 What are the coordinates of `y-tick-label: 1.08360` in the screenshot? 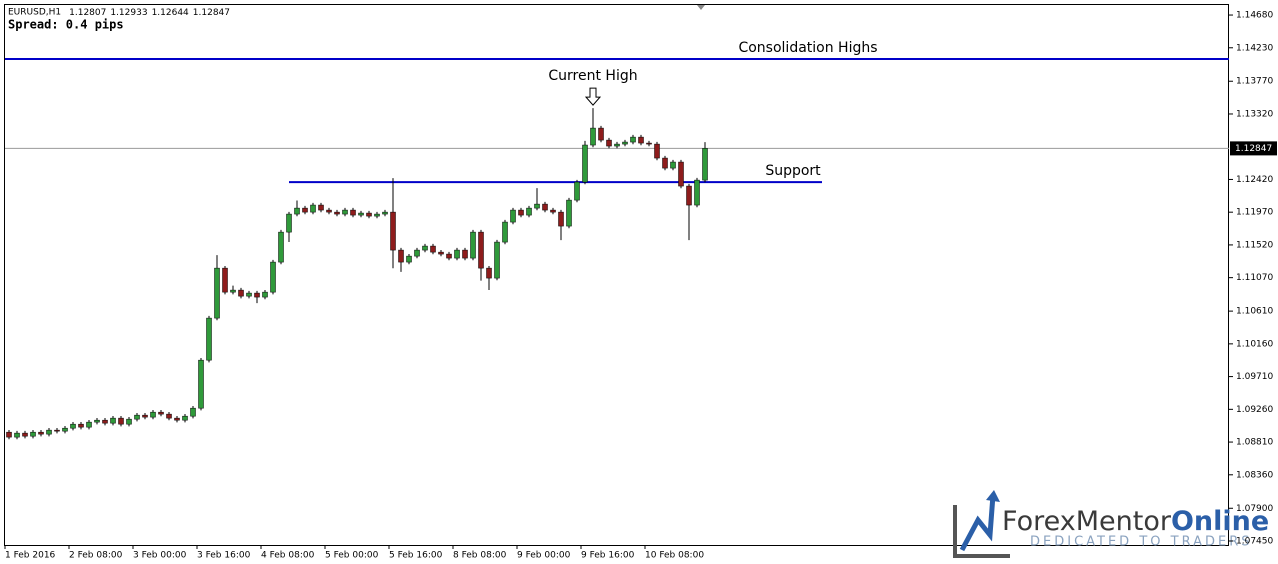 It's located at (1254, 475).